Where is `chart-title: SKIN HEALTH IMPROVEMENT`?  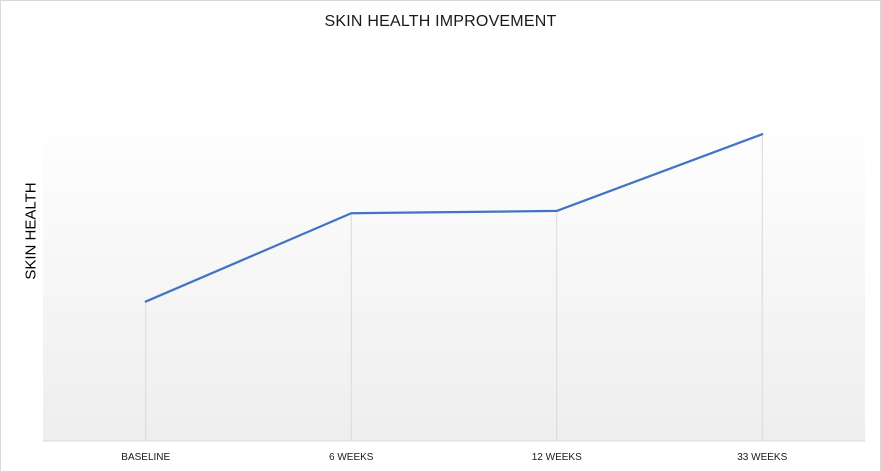
chart-title: SKIN HEALTH IMPROVEMENT is located at coordinates (440, 21).